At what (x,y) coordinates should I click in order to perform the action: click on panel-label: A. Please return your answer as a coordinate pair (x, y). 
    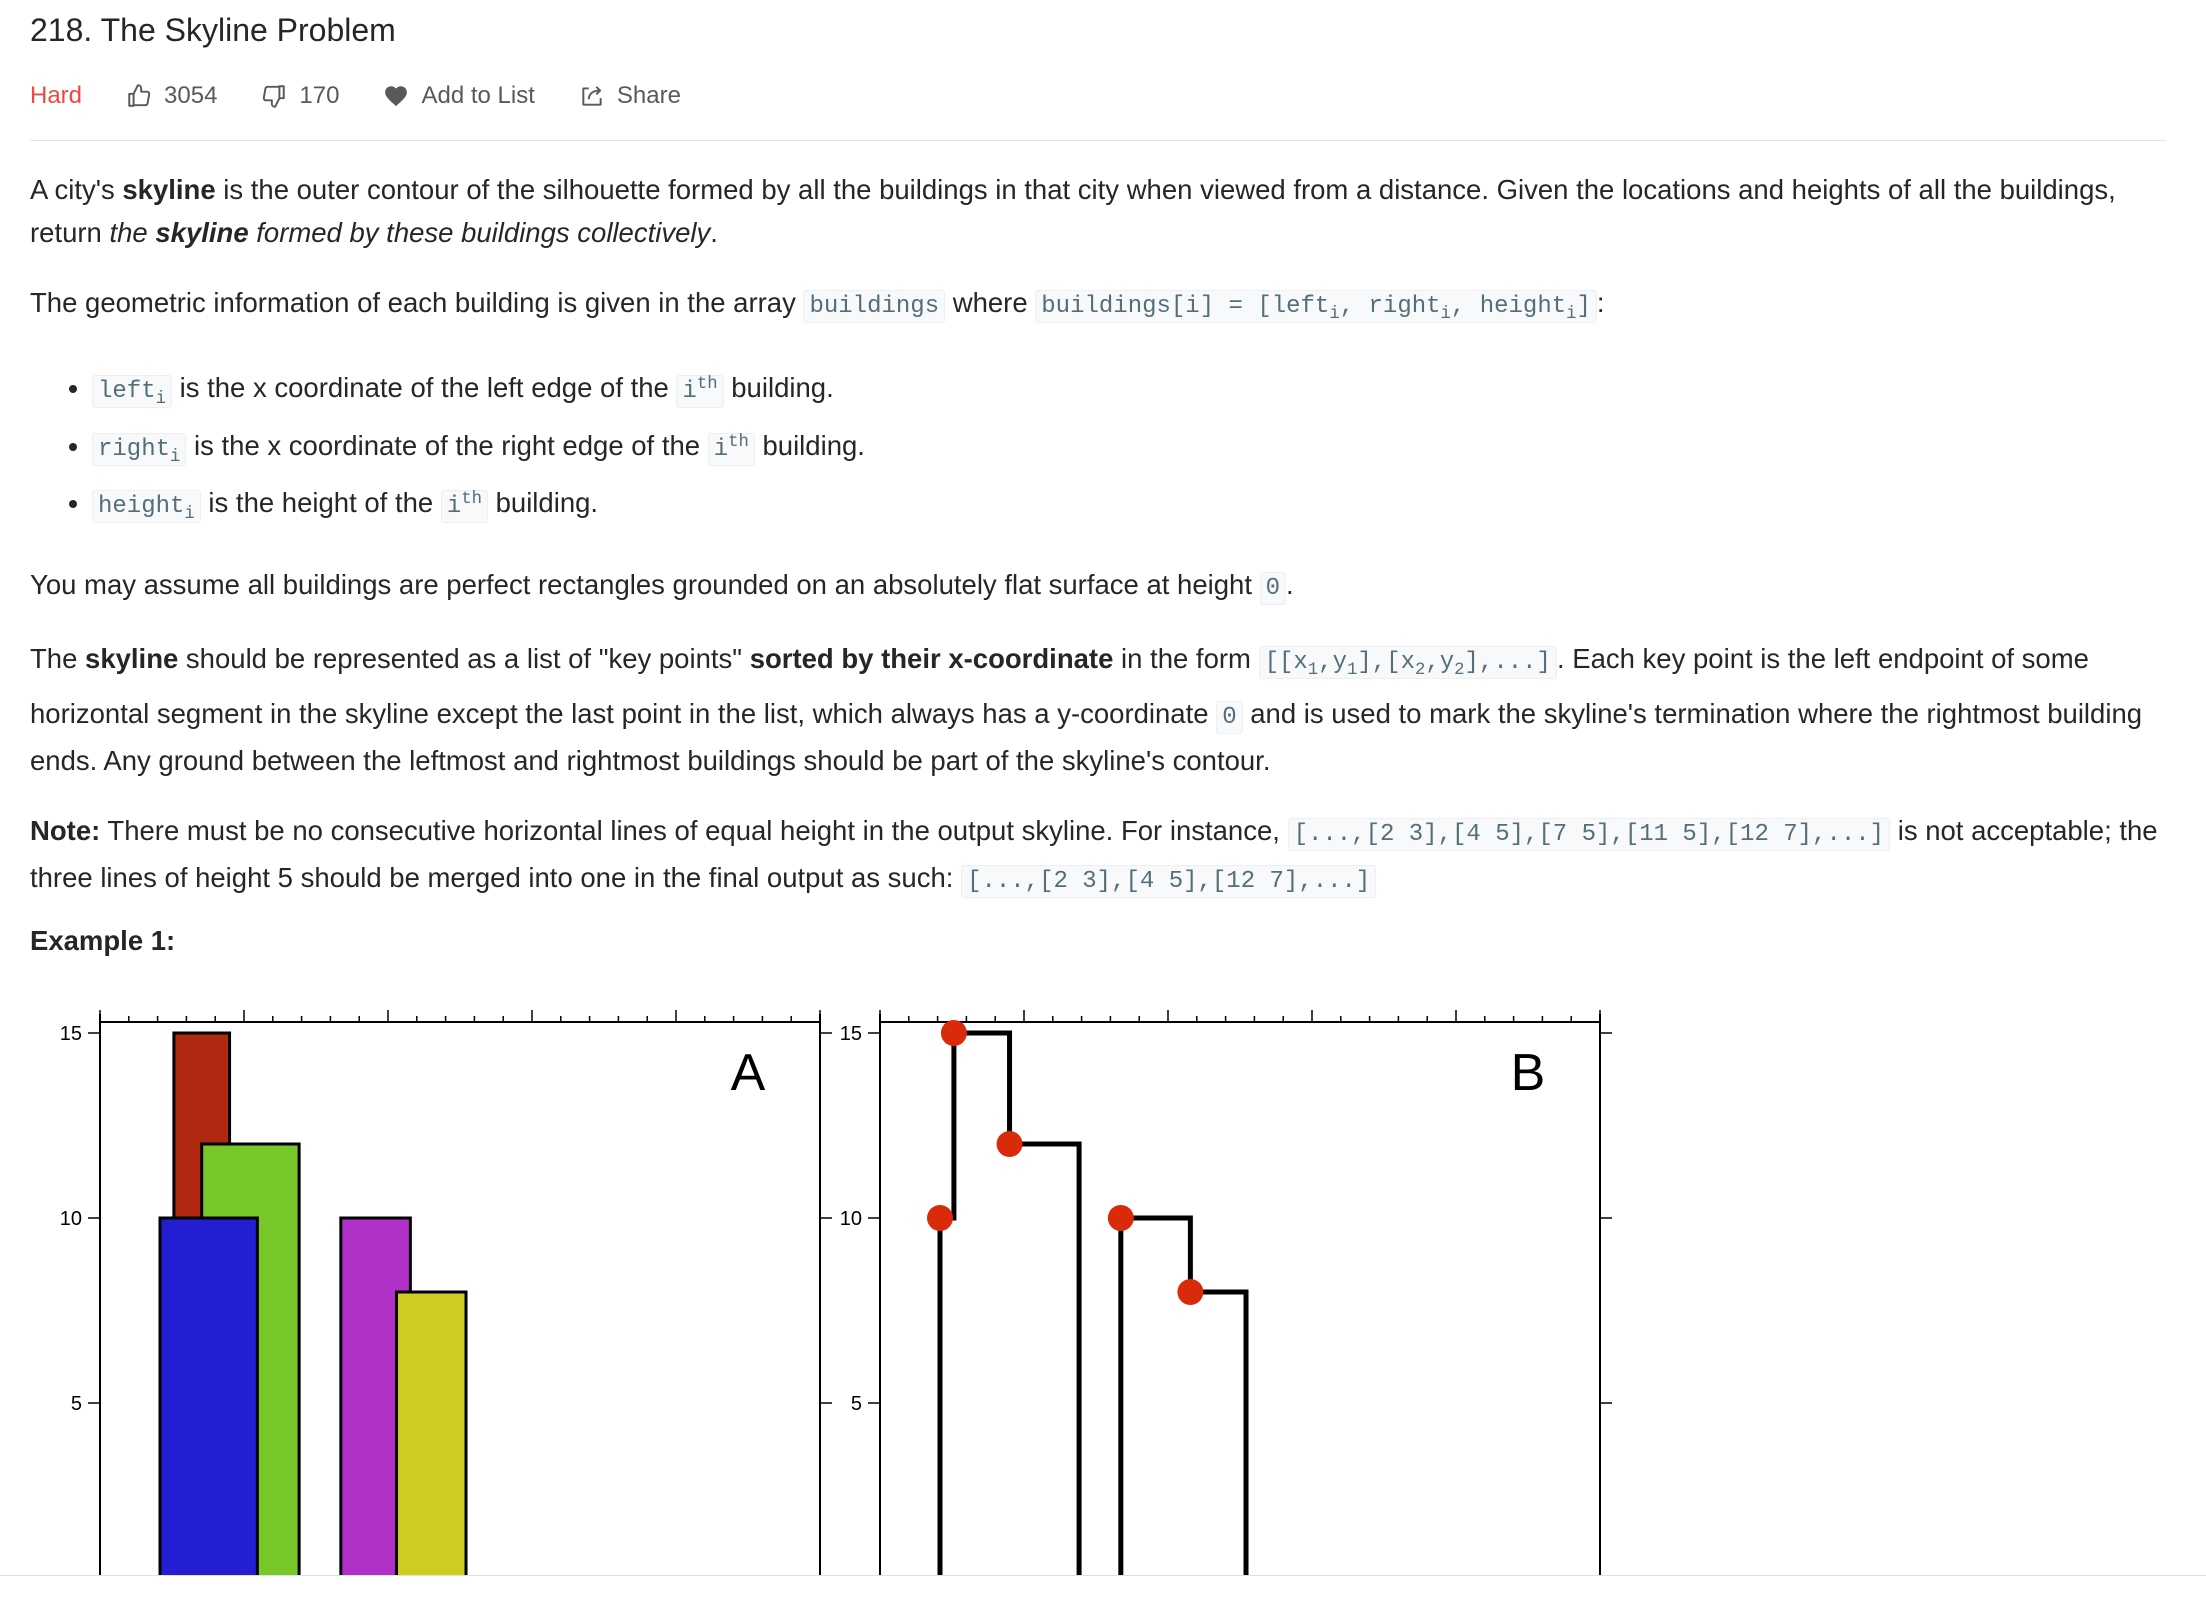
    Looking at the image, I should click on (748, 1073).